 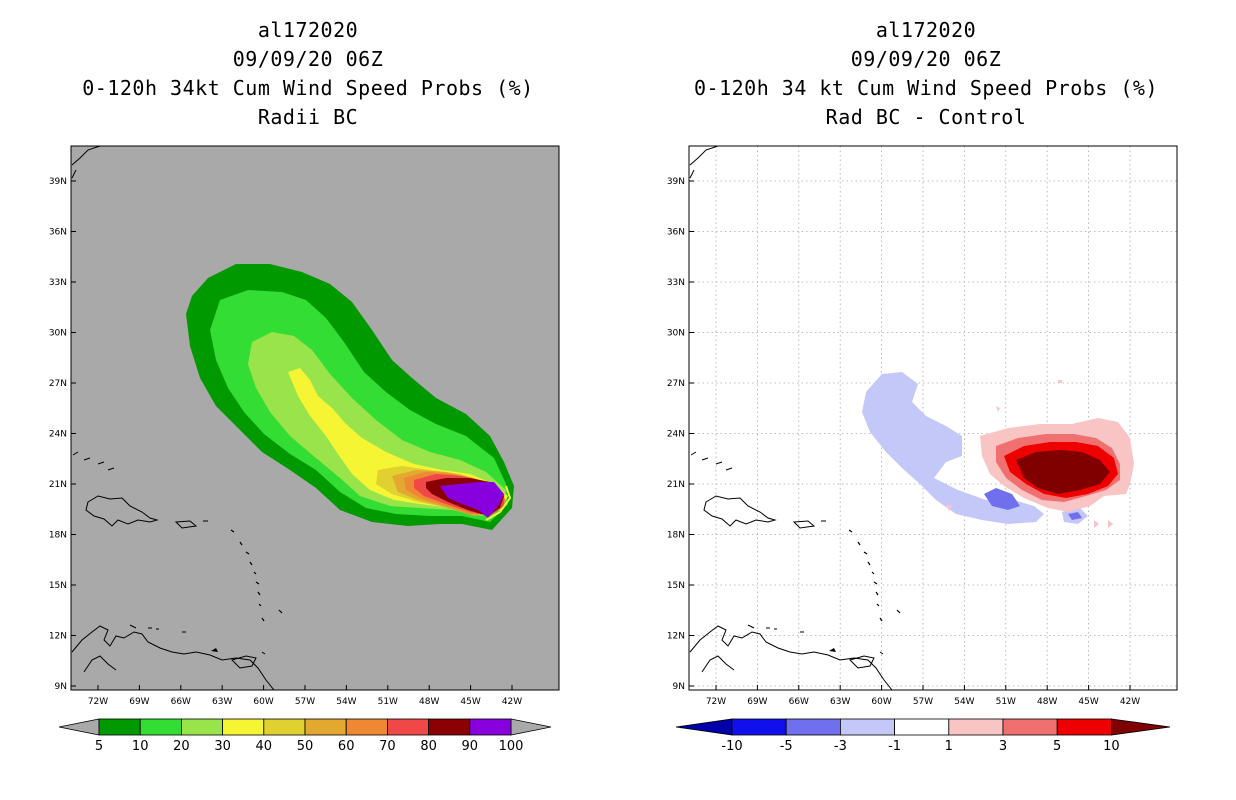 I want to click on product-name: 0-120h 34kt Cum Wind Speed Probs (%), so click(x=308, y=88).